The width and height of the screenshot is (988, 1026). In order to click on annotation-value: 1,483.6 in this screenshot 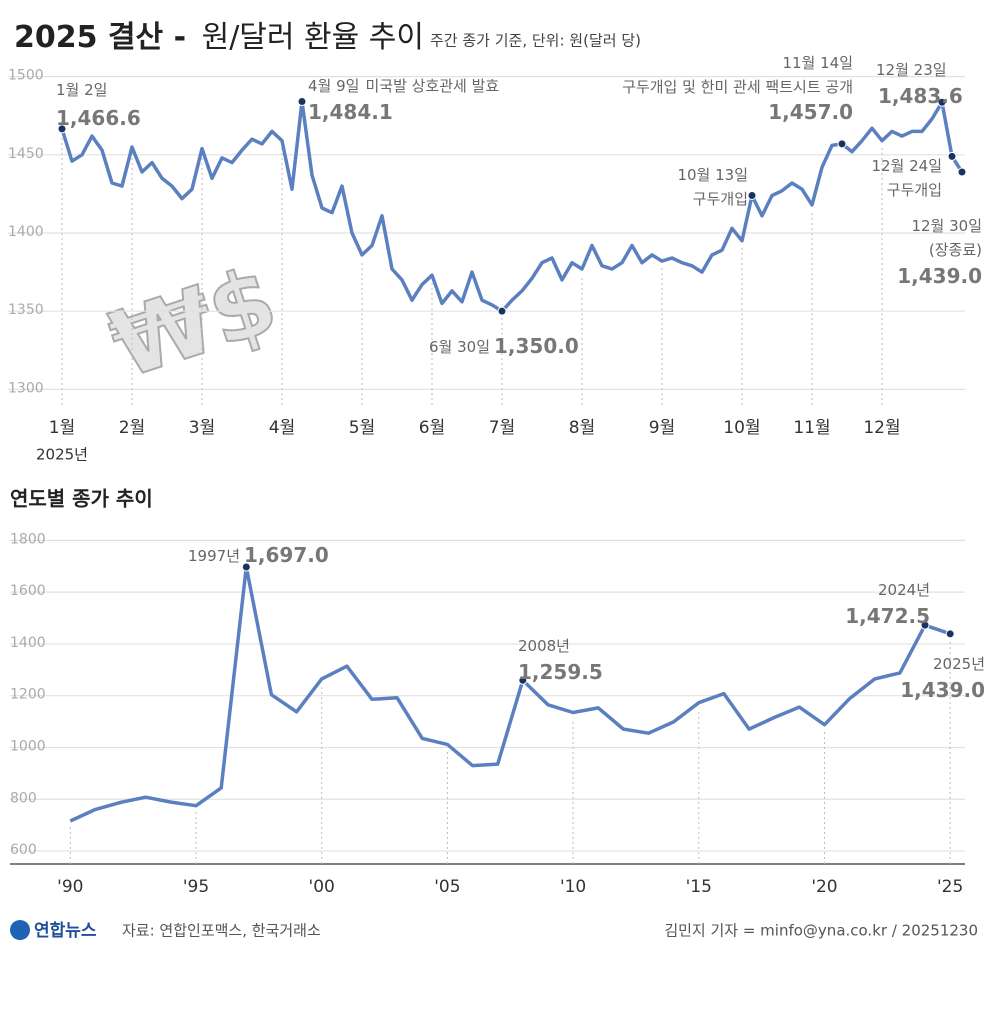, I will do `click(920, 96)`.